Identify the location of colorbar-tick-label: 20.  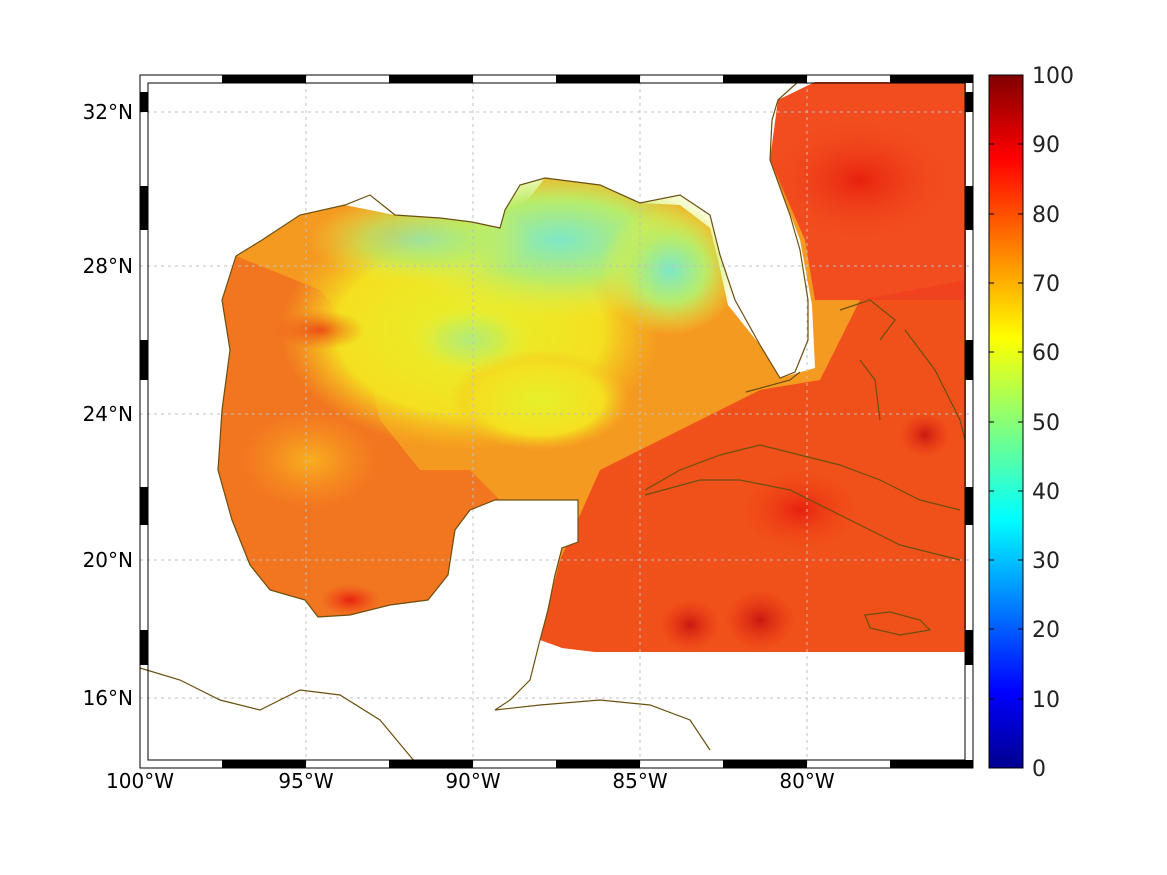
(1046, 630).